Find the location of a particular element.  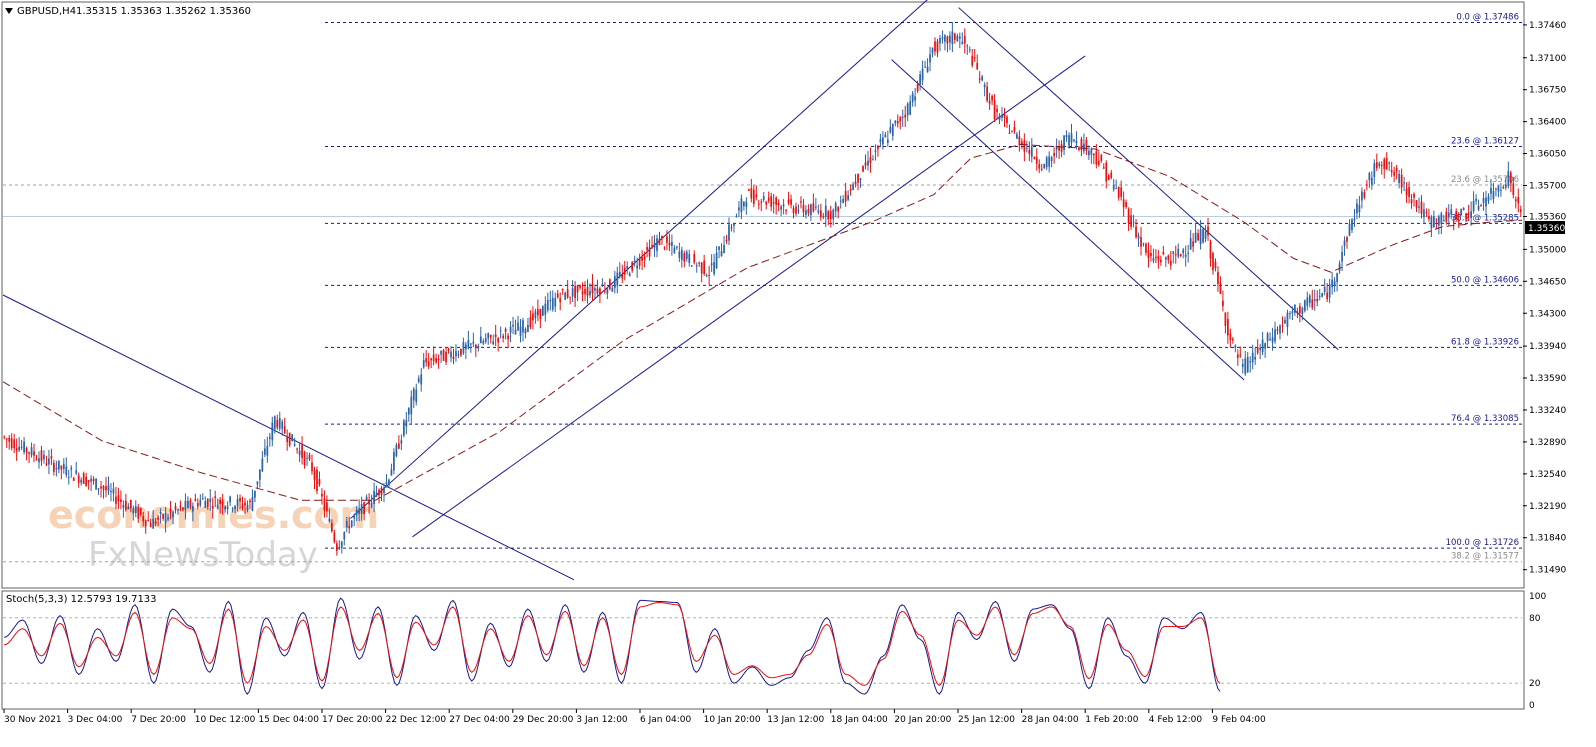

time-tick-label: 18 Jan 04:00 is located at coordinates (859, 720).